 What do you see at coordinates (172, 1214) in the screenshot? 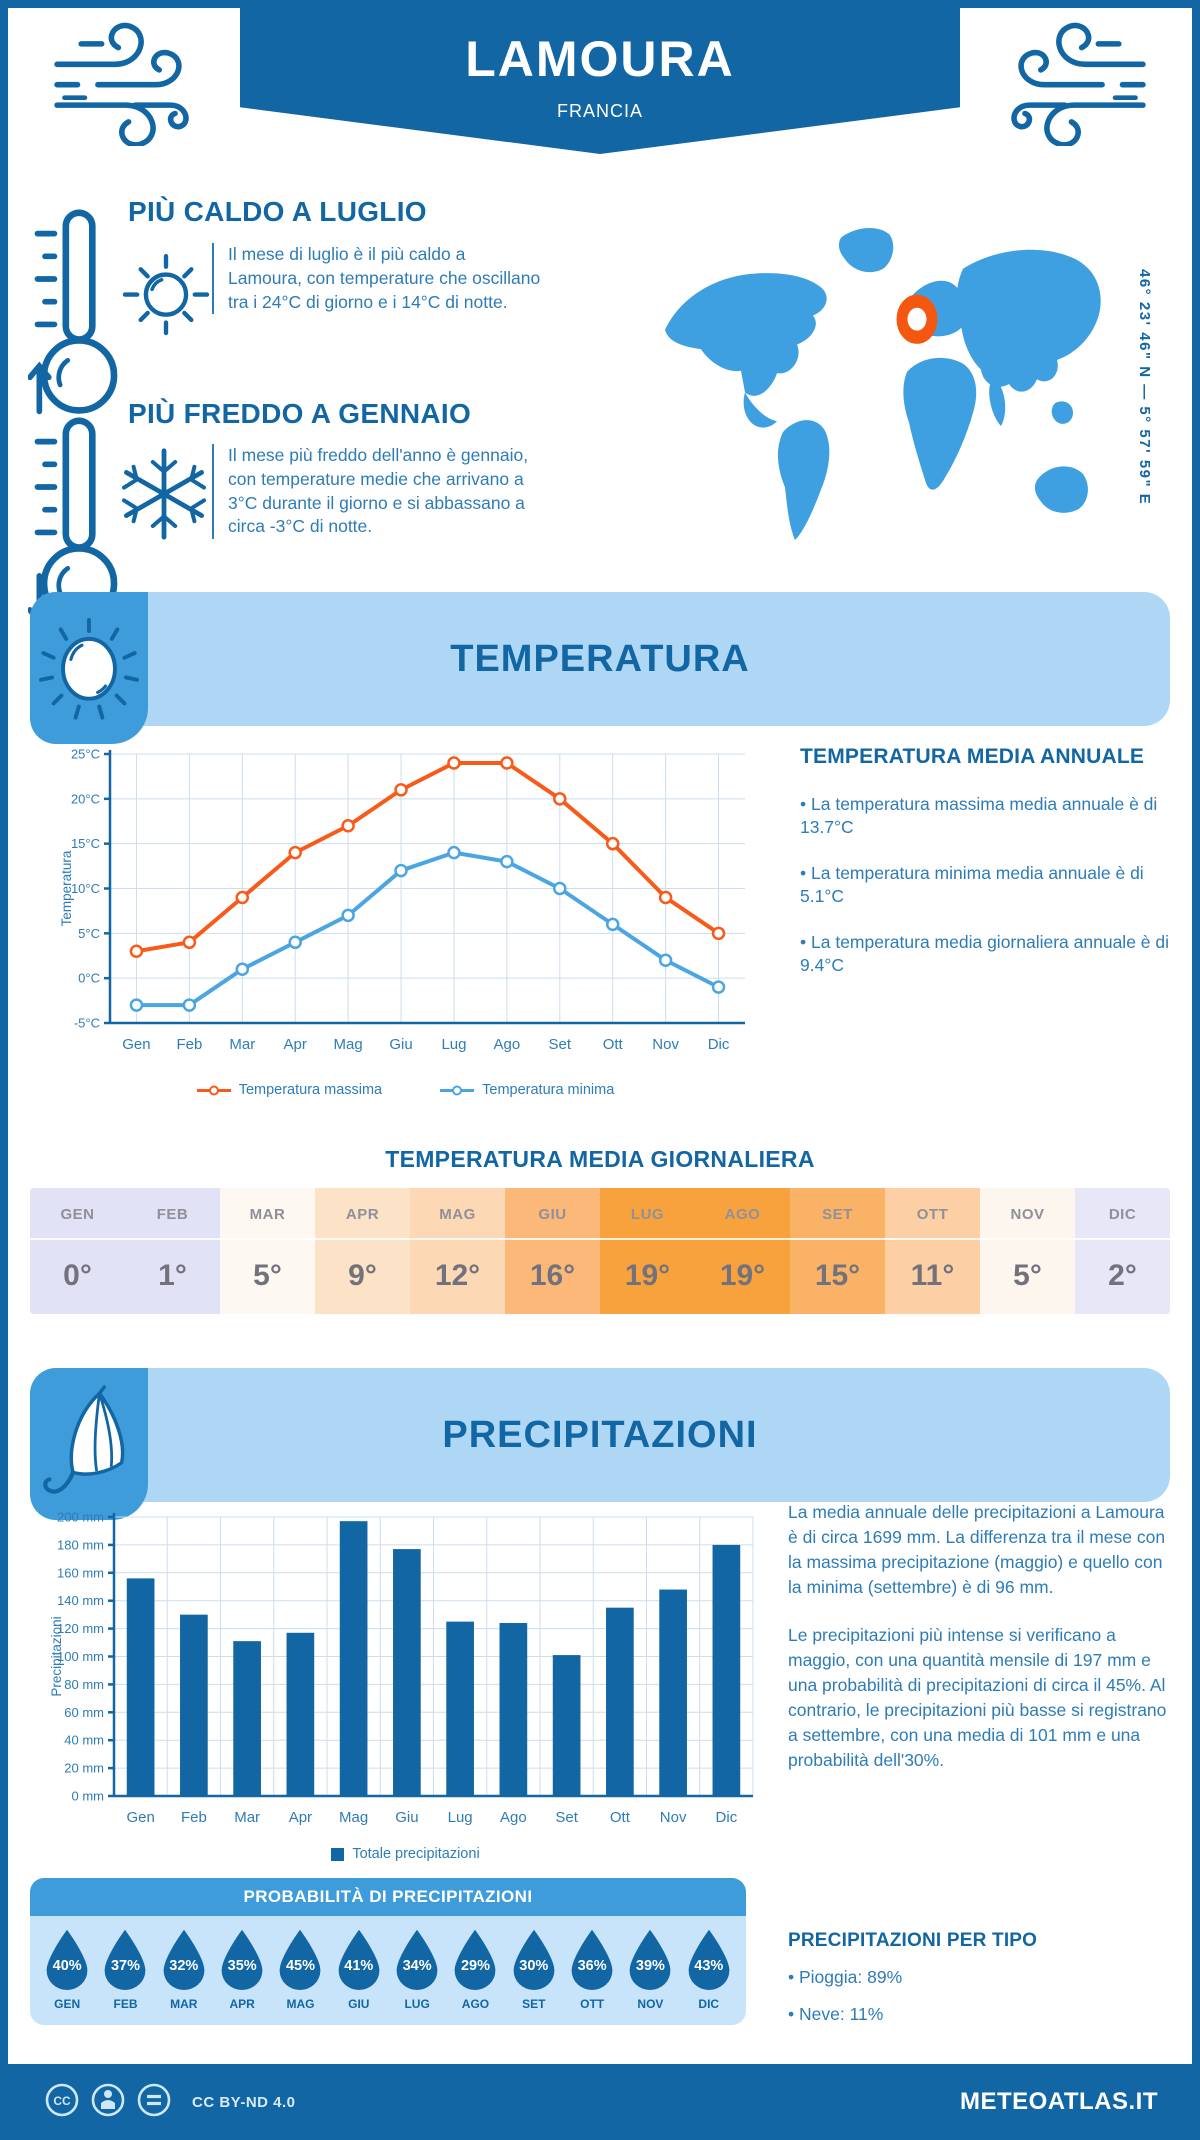
I see `temp-table-month: FEB` at bounding box center [172, 1214].